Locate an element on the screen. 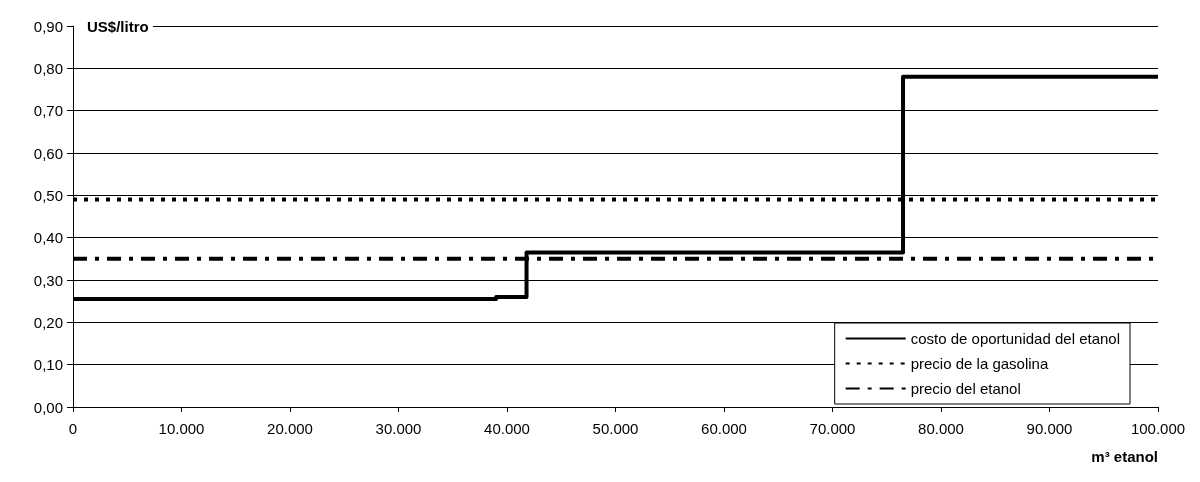  y-axis-title: US$/litro is located at coordinates (118, 26).